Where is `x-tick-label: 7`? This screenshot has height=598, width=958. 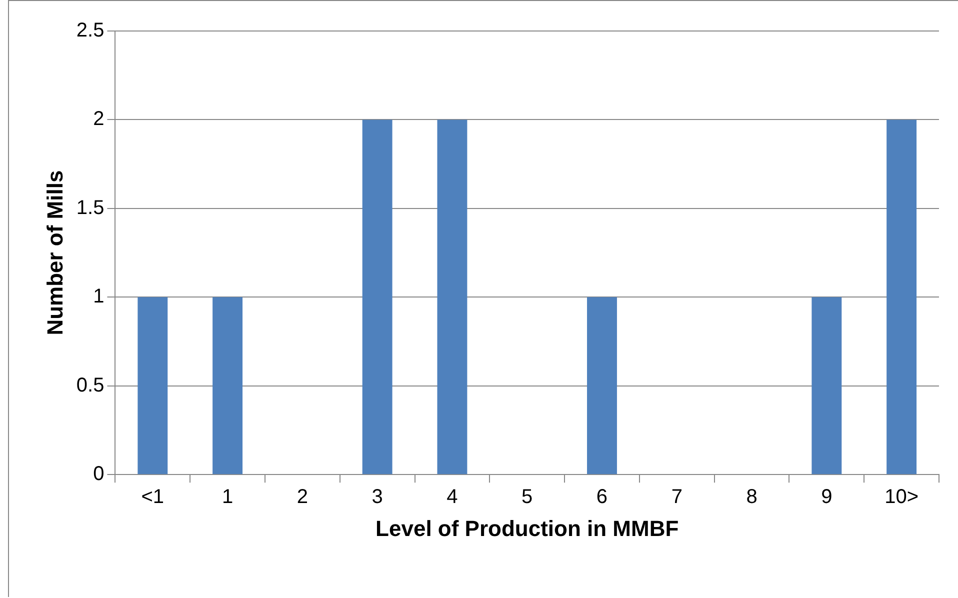
x-tick-label: 7 is located at coordinates (676, 497).